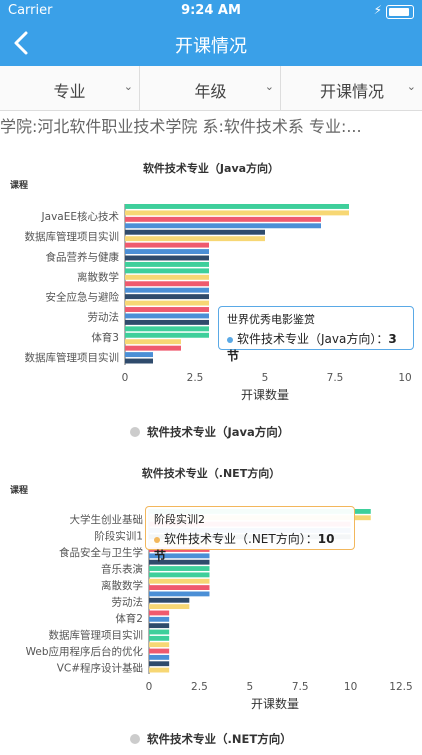 Image resolution: width=422 pixels, height=755 pixels. Describe the element at coordinates (210, 91) in the screenshot. I see `filter-grade-label: 年级` at that location.